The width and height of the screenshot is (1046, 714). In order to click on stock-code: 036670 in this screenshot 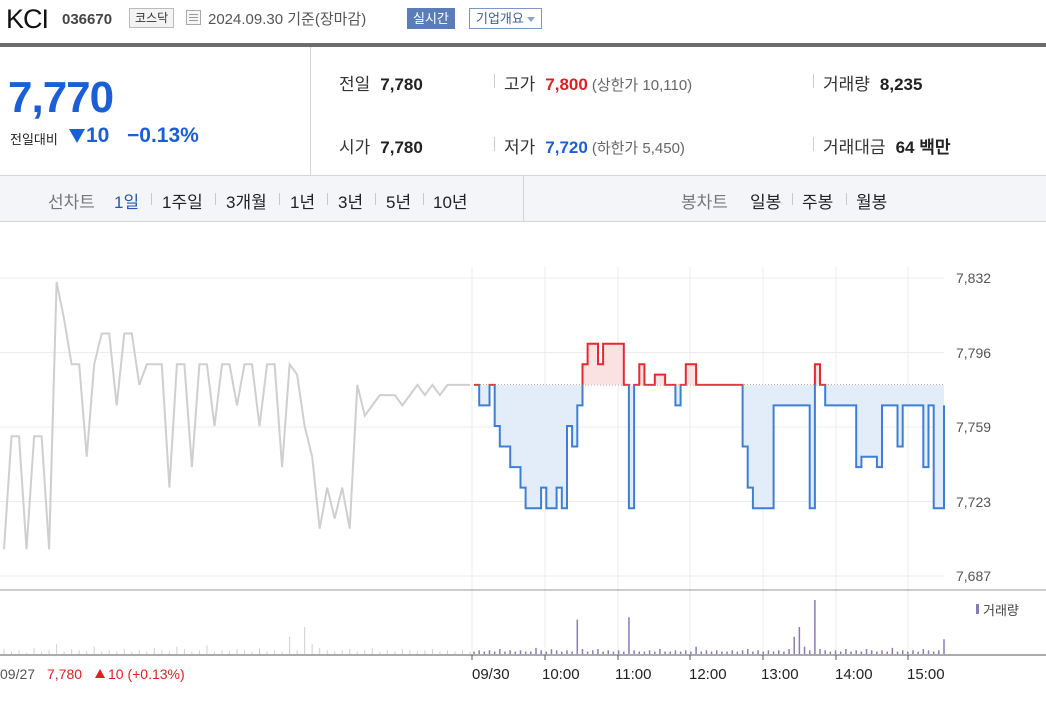, I will do `click(87, 19)`.